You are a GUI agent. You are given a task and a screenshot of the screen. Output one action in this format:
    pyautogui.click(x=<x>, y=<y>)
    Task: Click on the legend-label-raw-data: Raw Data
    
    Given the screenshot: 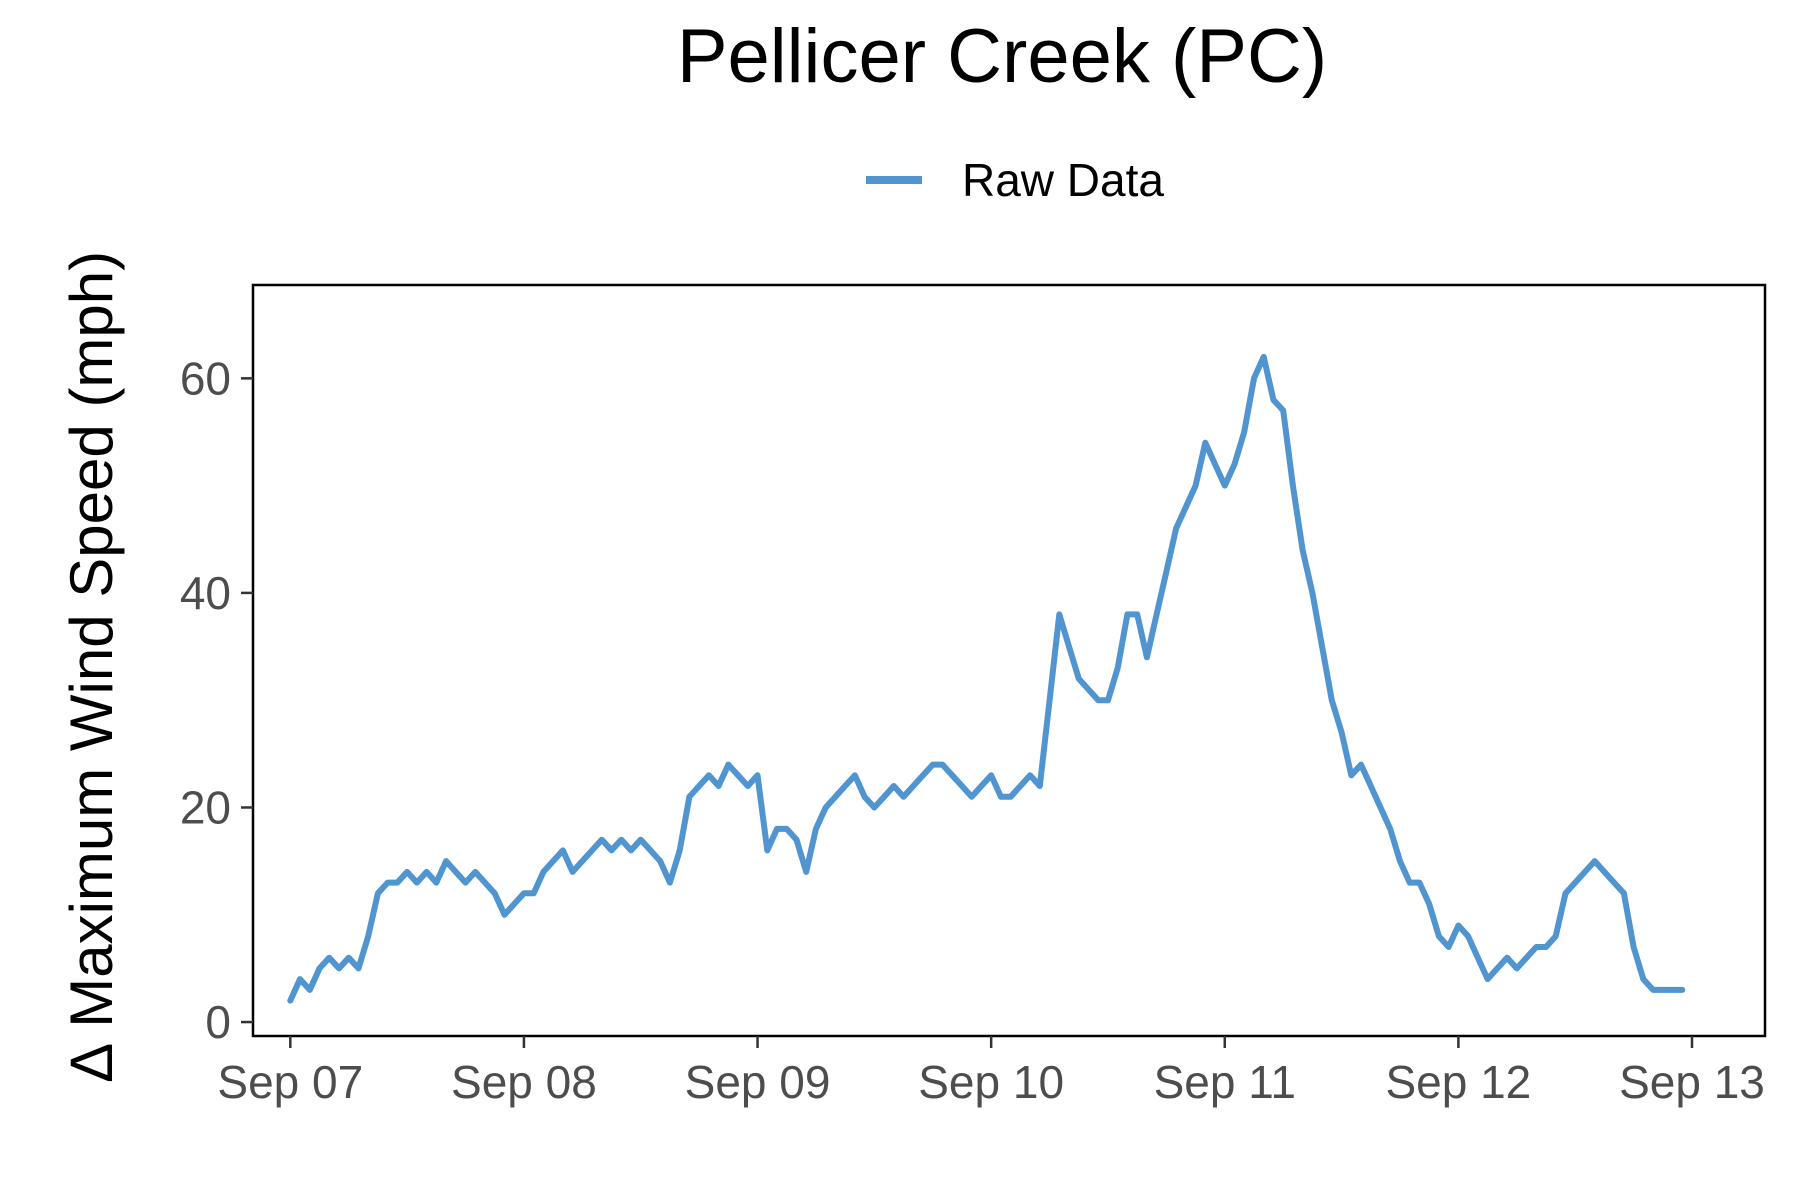 What is the action you would take?
    pyautogui.click(x=1063, y=180)
    